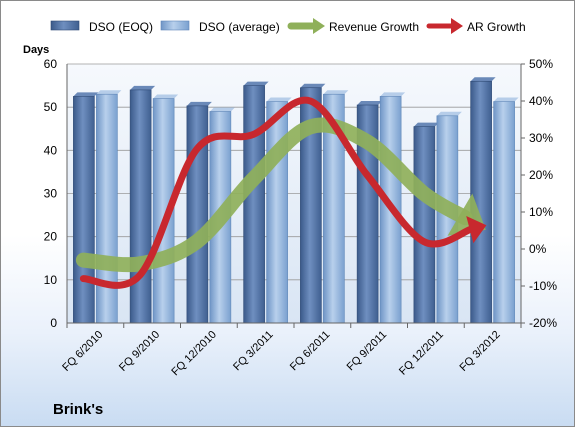  What do you see at coordinates (175, 25) in the screenshot?
I see `legend-swatch-dso-average` at bounding box center [175, 25].